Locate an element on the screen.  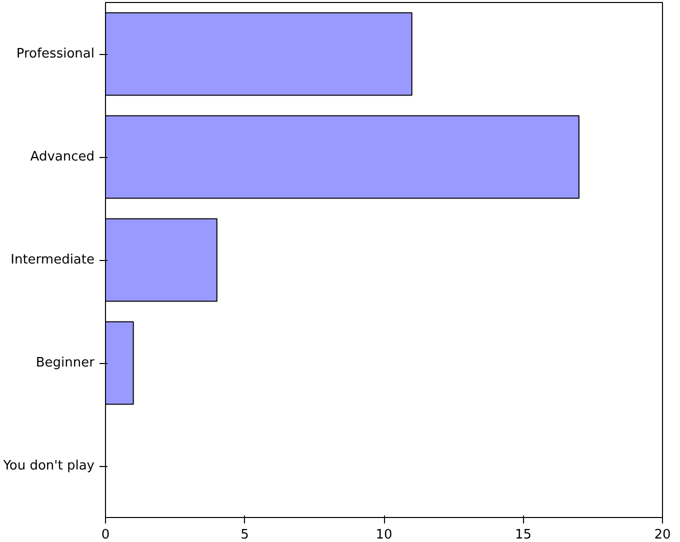
y-tick-label: Professional is located at coordinates (55, 54).